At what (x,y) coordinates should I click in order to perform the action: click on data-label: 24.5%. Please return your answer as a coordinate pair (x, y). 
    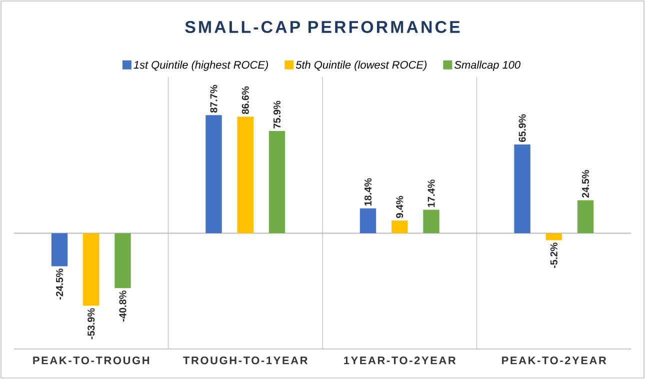
    Looking at the image, I should click on (586, 184).